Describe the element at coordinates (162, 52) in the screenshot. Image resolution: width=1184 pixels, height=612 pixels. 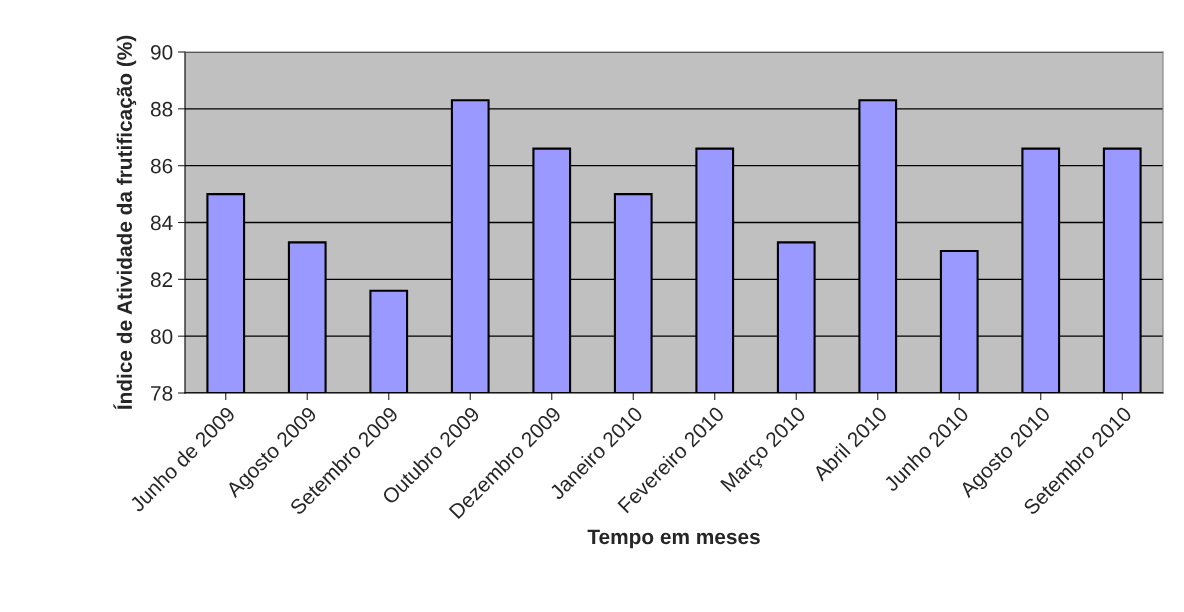
I see `y-tick-label: 90` at that location.